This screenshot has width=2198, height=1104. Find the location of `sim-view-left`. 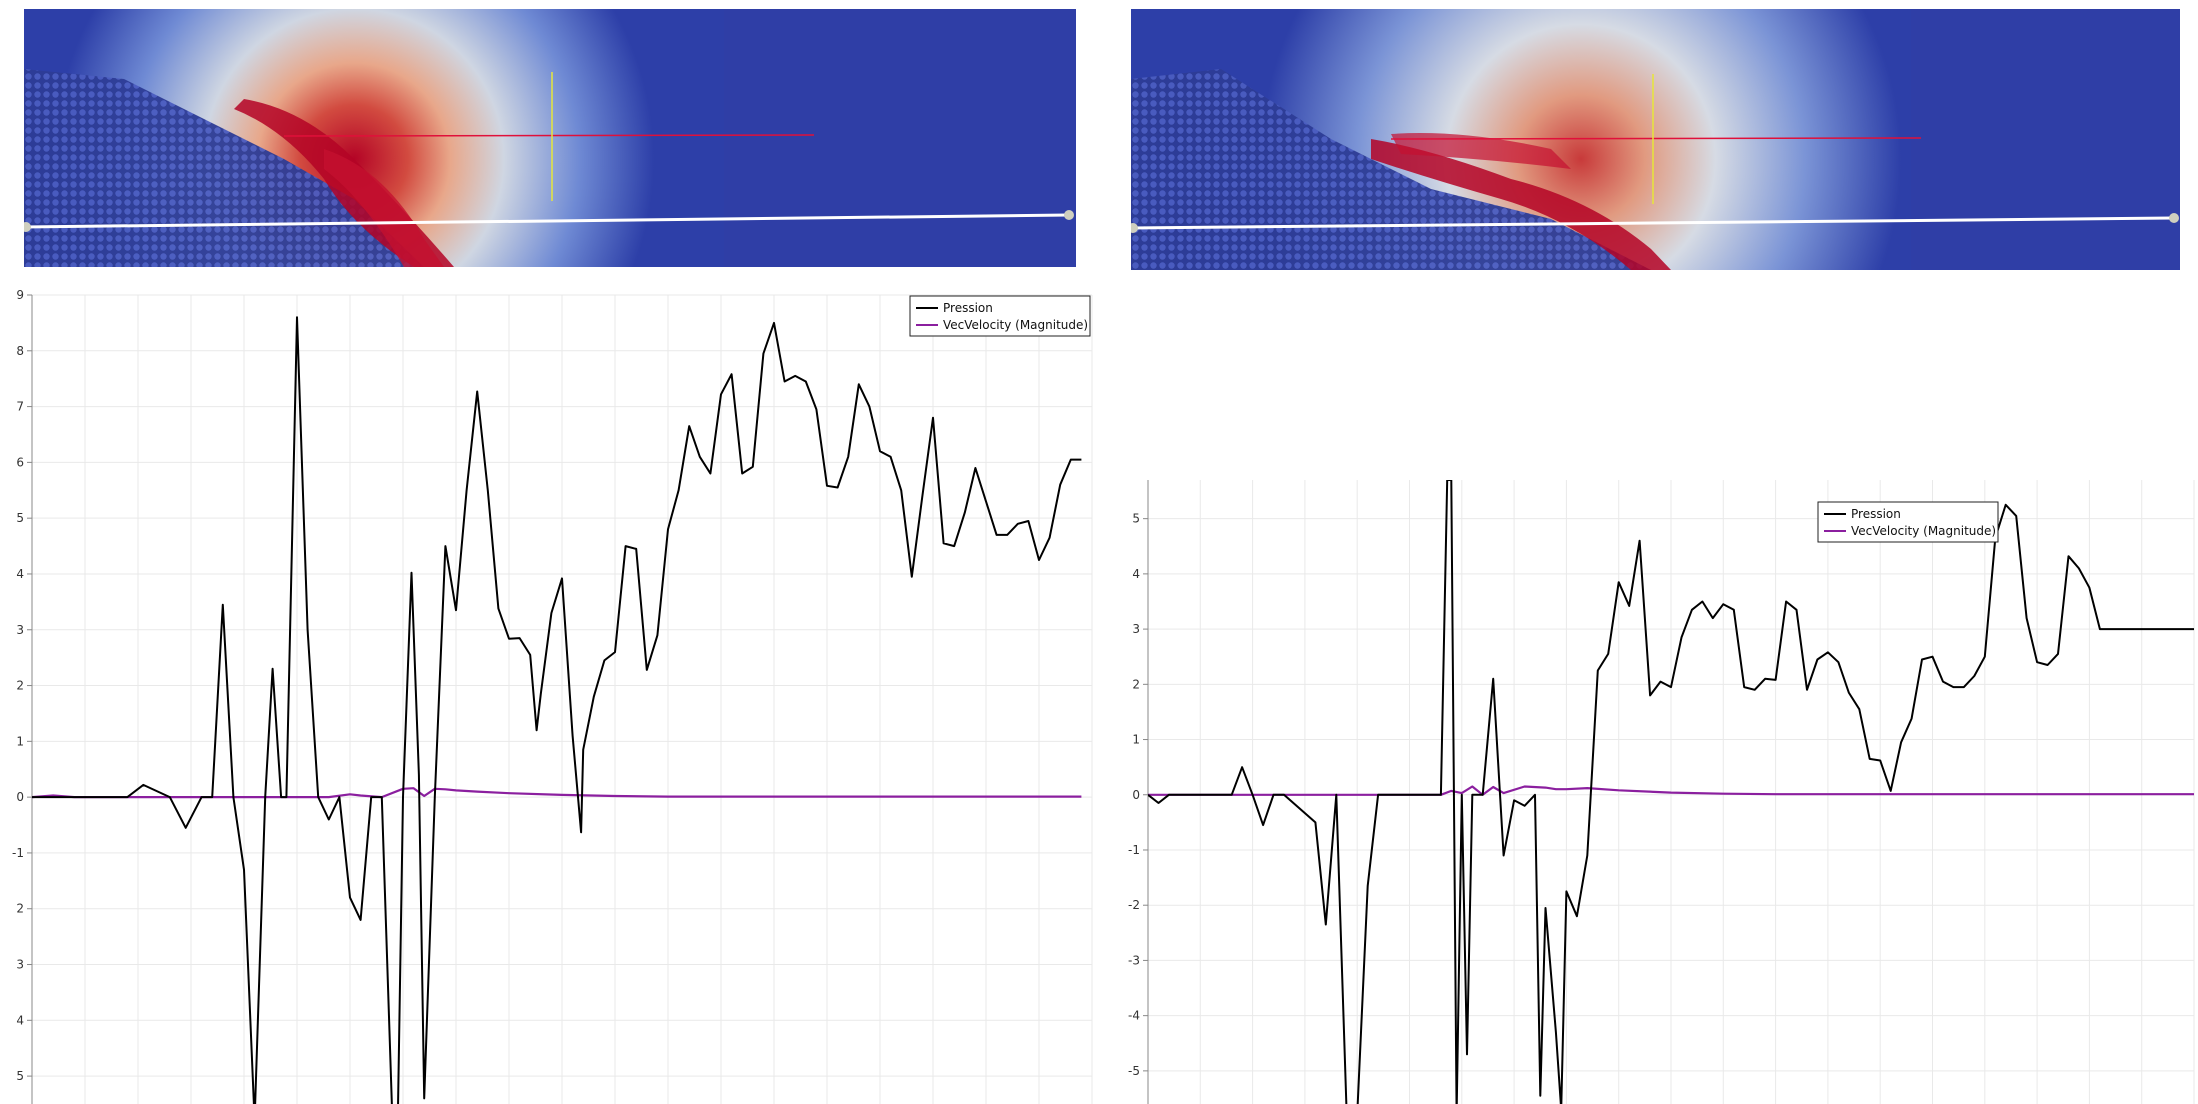

sim-view-left is located at coordinates (550, 138).